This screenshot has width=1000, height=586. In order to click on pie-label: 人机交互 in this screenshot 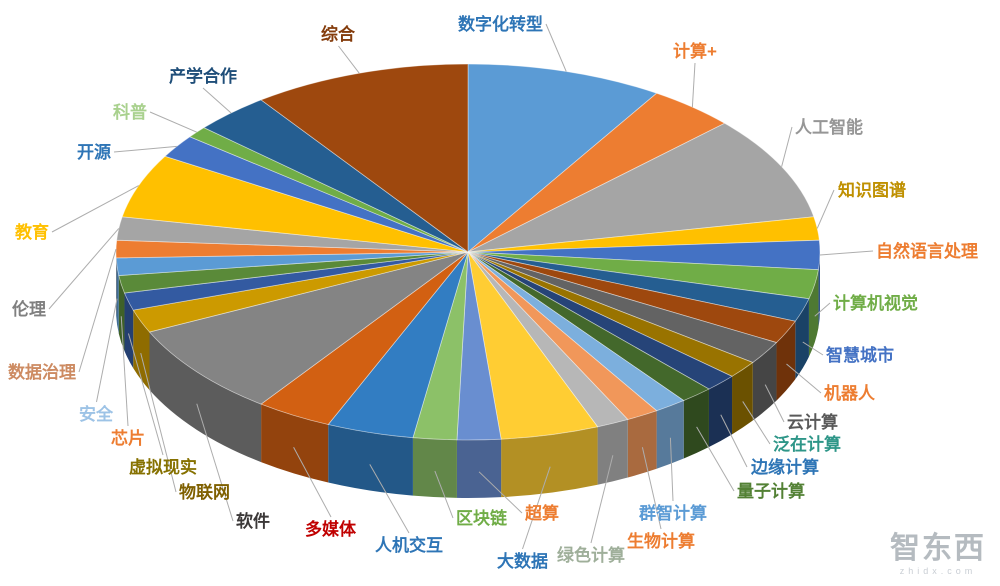, I will do `click(409, 545)`.